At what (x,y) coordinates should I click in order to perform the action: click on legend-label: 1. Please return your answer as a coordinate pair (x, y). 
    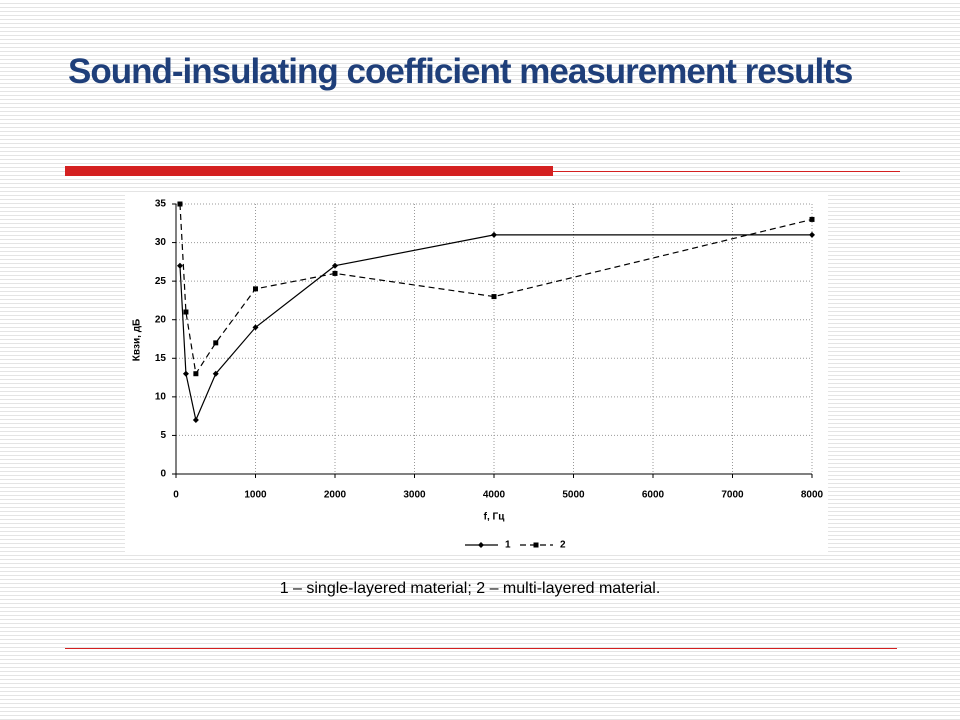
    Looking at the image, I should click on (508, 545).